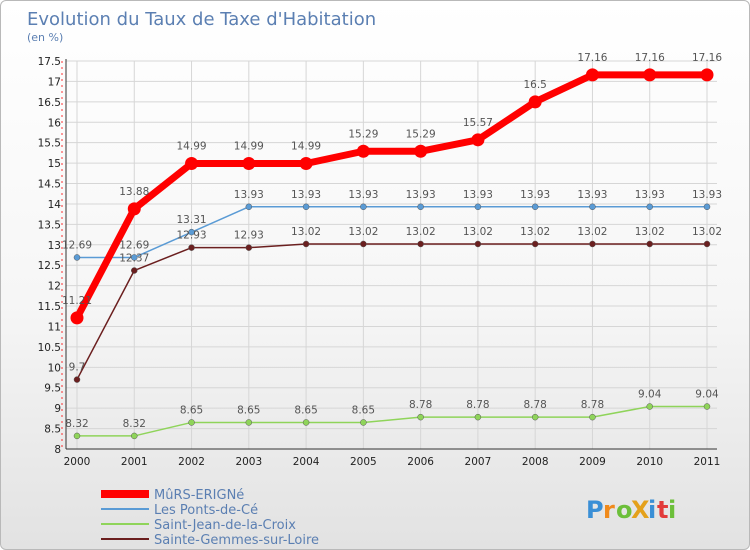  What do you see at coordinates (49, 307) in the screenshot?
I see `y-tick-label: 11.5` at bounding box center [49, 307].